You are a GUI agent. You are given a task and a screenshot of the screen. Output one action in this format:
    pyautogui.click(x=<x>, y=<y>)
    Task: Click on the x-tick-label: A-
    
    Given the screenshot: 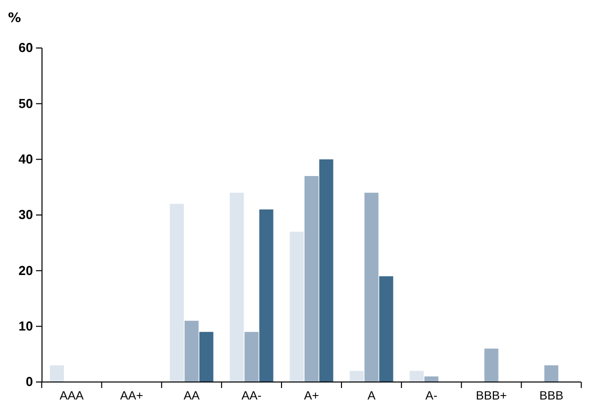 What is the action you would take?
    pyautogui.click(x=431, y=395)
    